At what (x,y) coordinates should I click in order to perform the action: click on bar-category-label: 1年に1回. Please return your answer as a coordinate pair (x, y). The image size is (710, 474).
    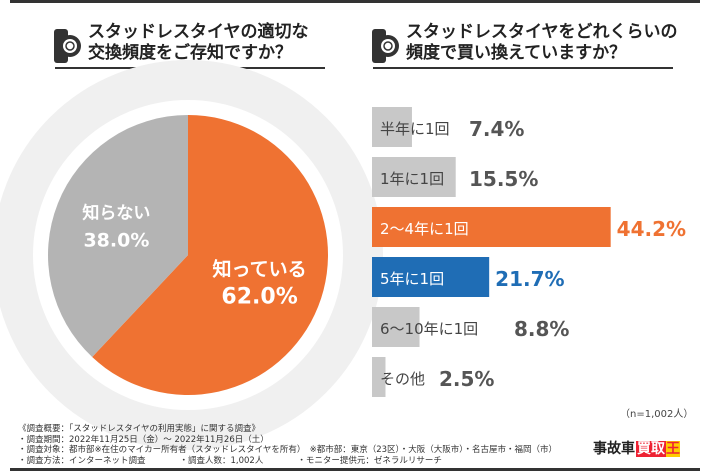
    Looking at the image, I should click on (412, 179).